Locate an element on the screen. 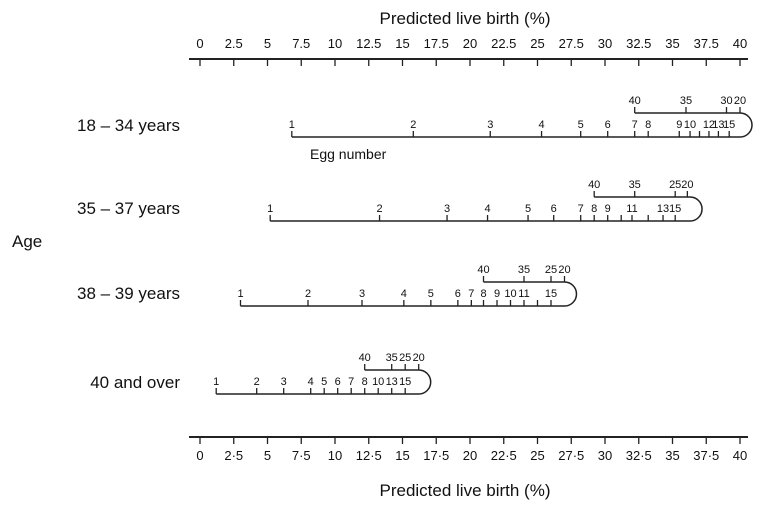 The height and width of the screenshot is (507, 768). bottom-axis-title: Predicted live birth (%) is located at coordinates (464, 490).